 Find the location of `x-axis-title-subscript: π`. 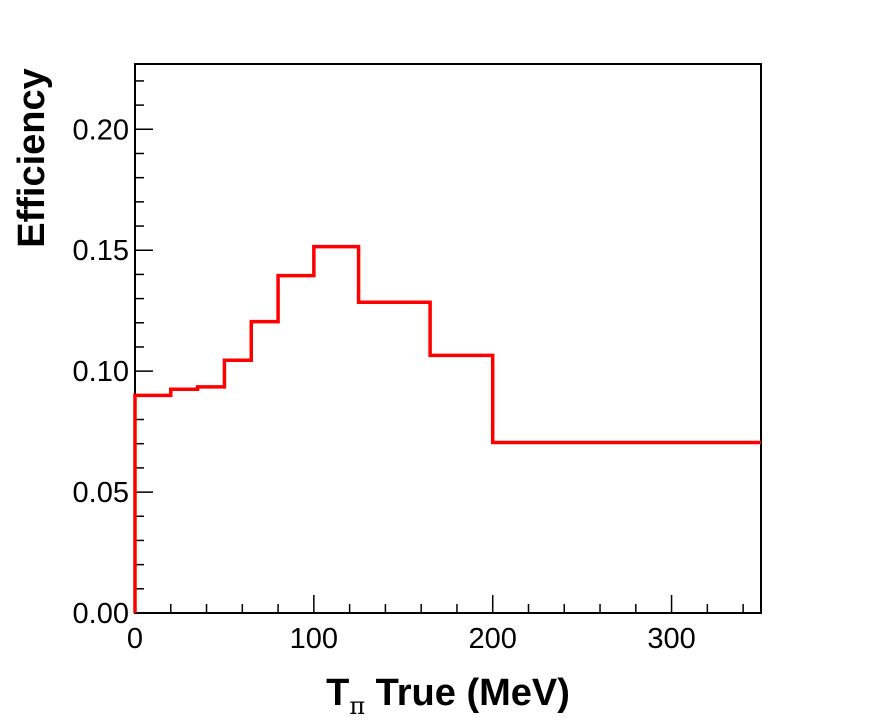

x-axis-title-subscript: π is located at coordinates (357, 706).